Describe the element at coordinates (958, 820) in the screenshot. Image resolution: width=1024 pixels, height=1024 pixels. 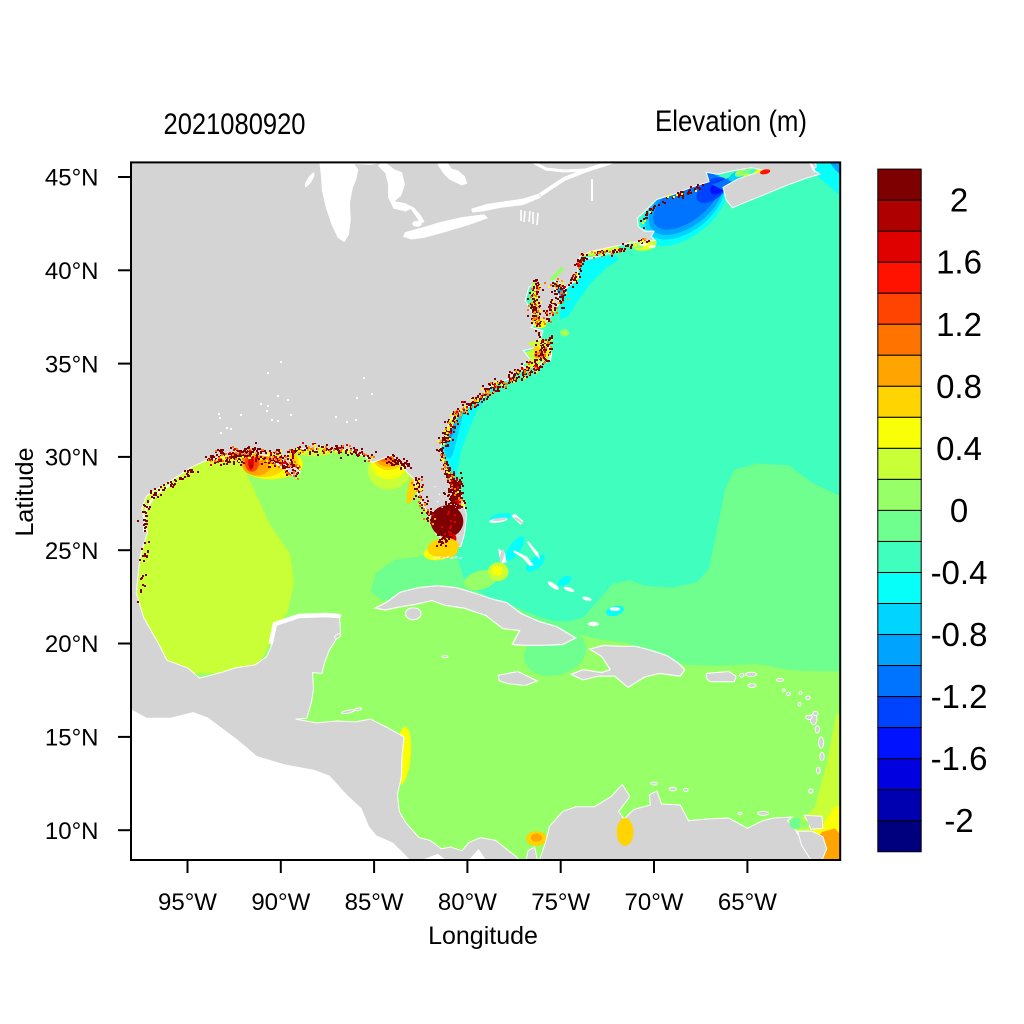
I see `svg-text: -2` at that location.